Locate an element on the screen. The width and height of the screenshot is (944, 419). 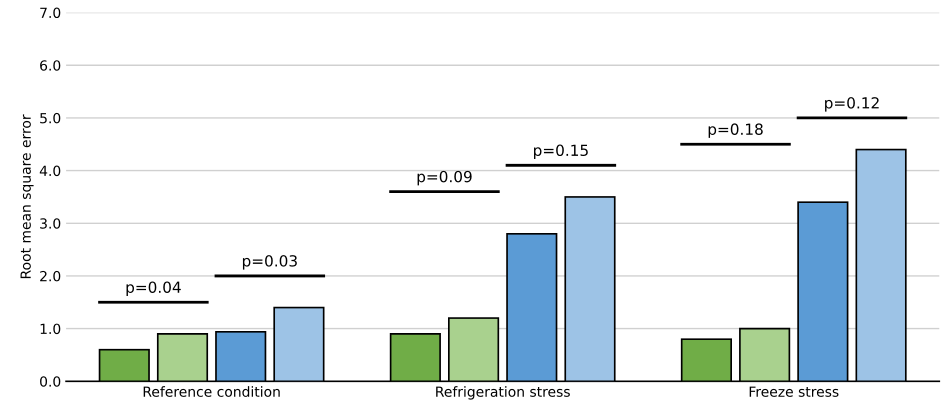
annotation: p=0.18 is located at coordinates (735, 130).